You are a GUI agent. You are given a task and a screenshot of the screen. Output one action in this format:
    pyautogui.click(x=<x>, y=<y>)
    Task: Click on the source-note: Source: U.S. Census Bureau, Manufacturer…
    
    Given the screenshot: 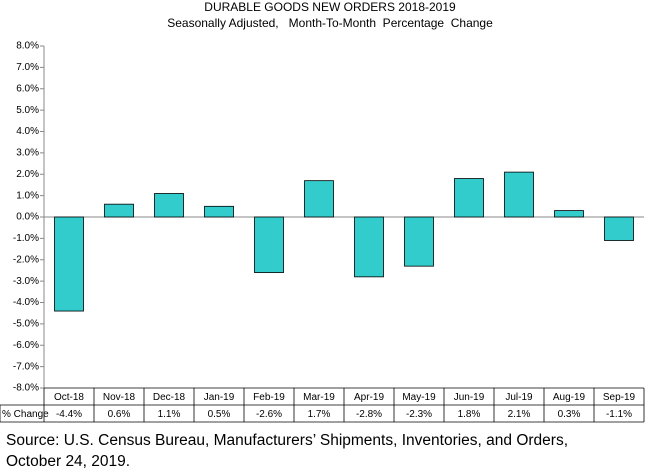 What is the action you would take?
    pyautogui.click(x=287, y=451)
    